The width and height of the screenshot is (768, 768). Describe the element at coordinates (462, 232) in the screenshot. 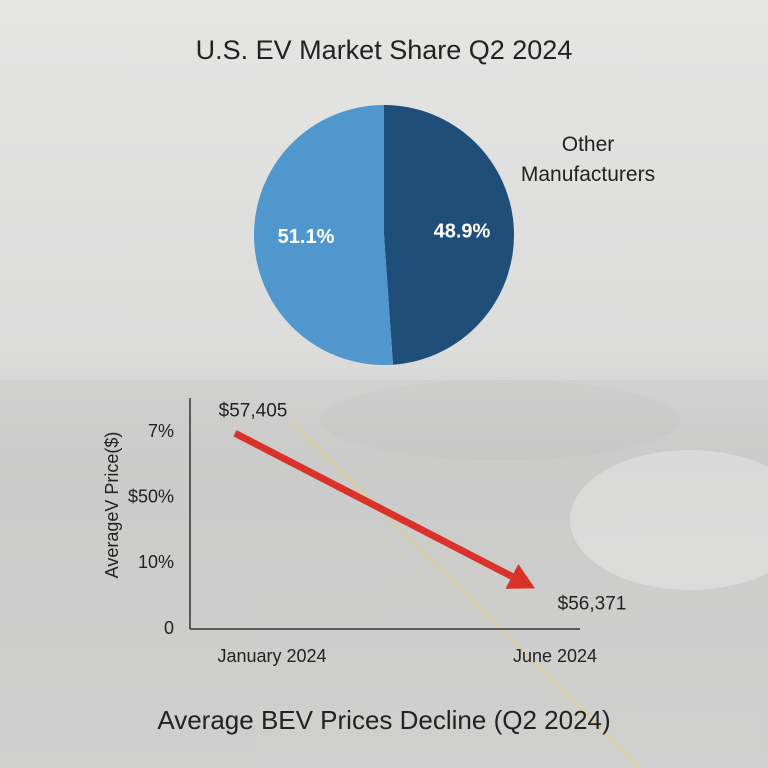

I see `slice-label: 48.9%` at that location.